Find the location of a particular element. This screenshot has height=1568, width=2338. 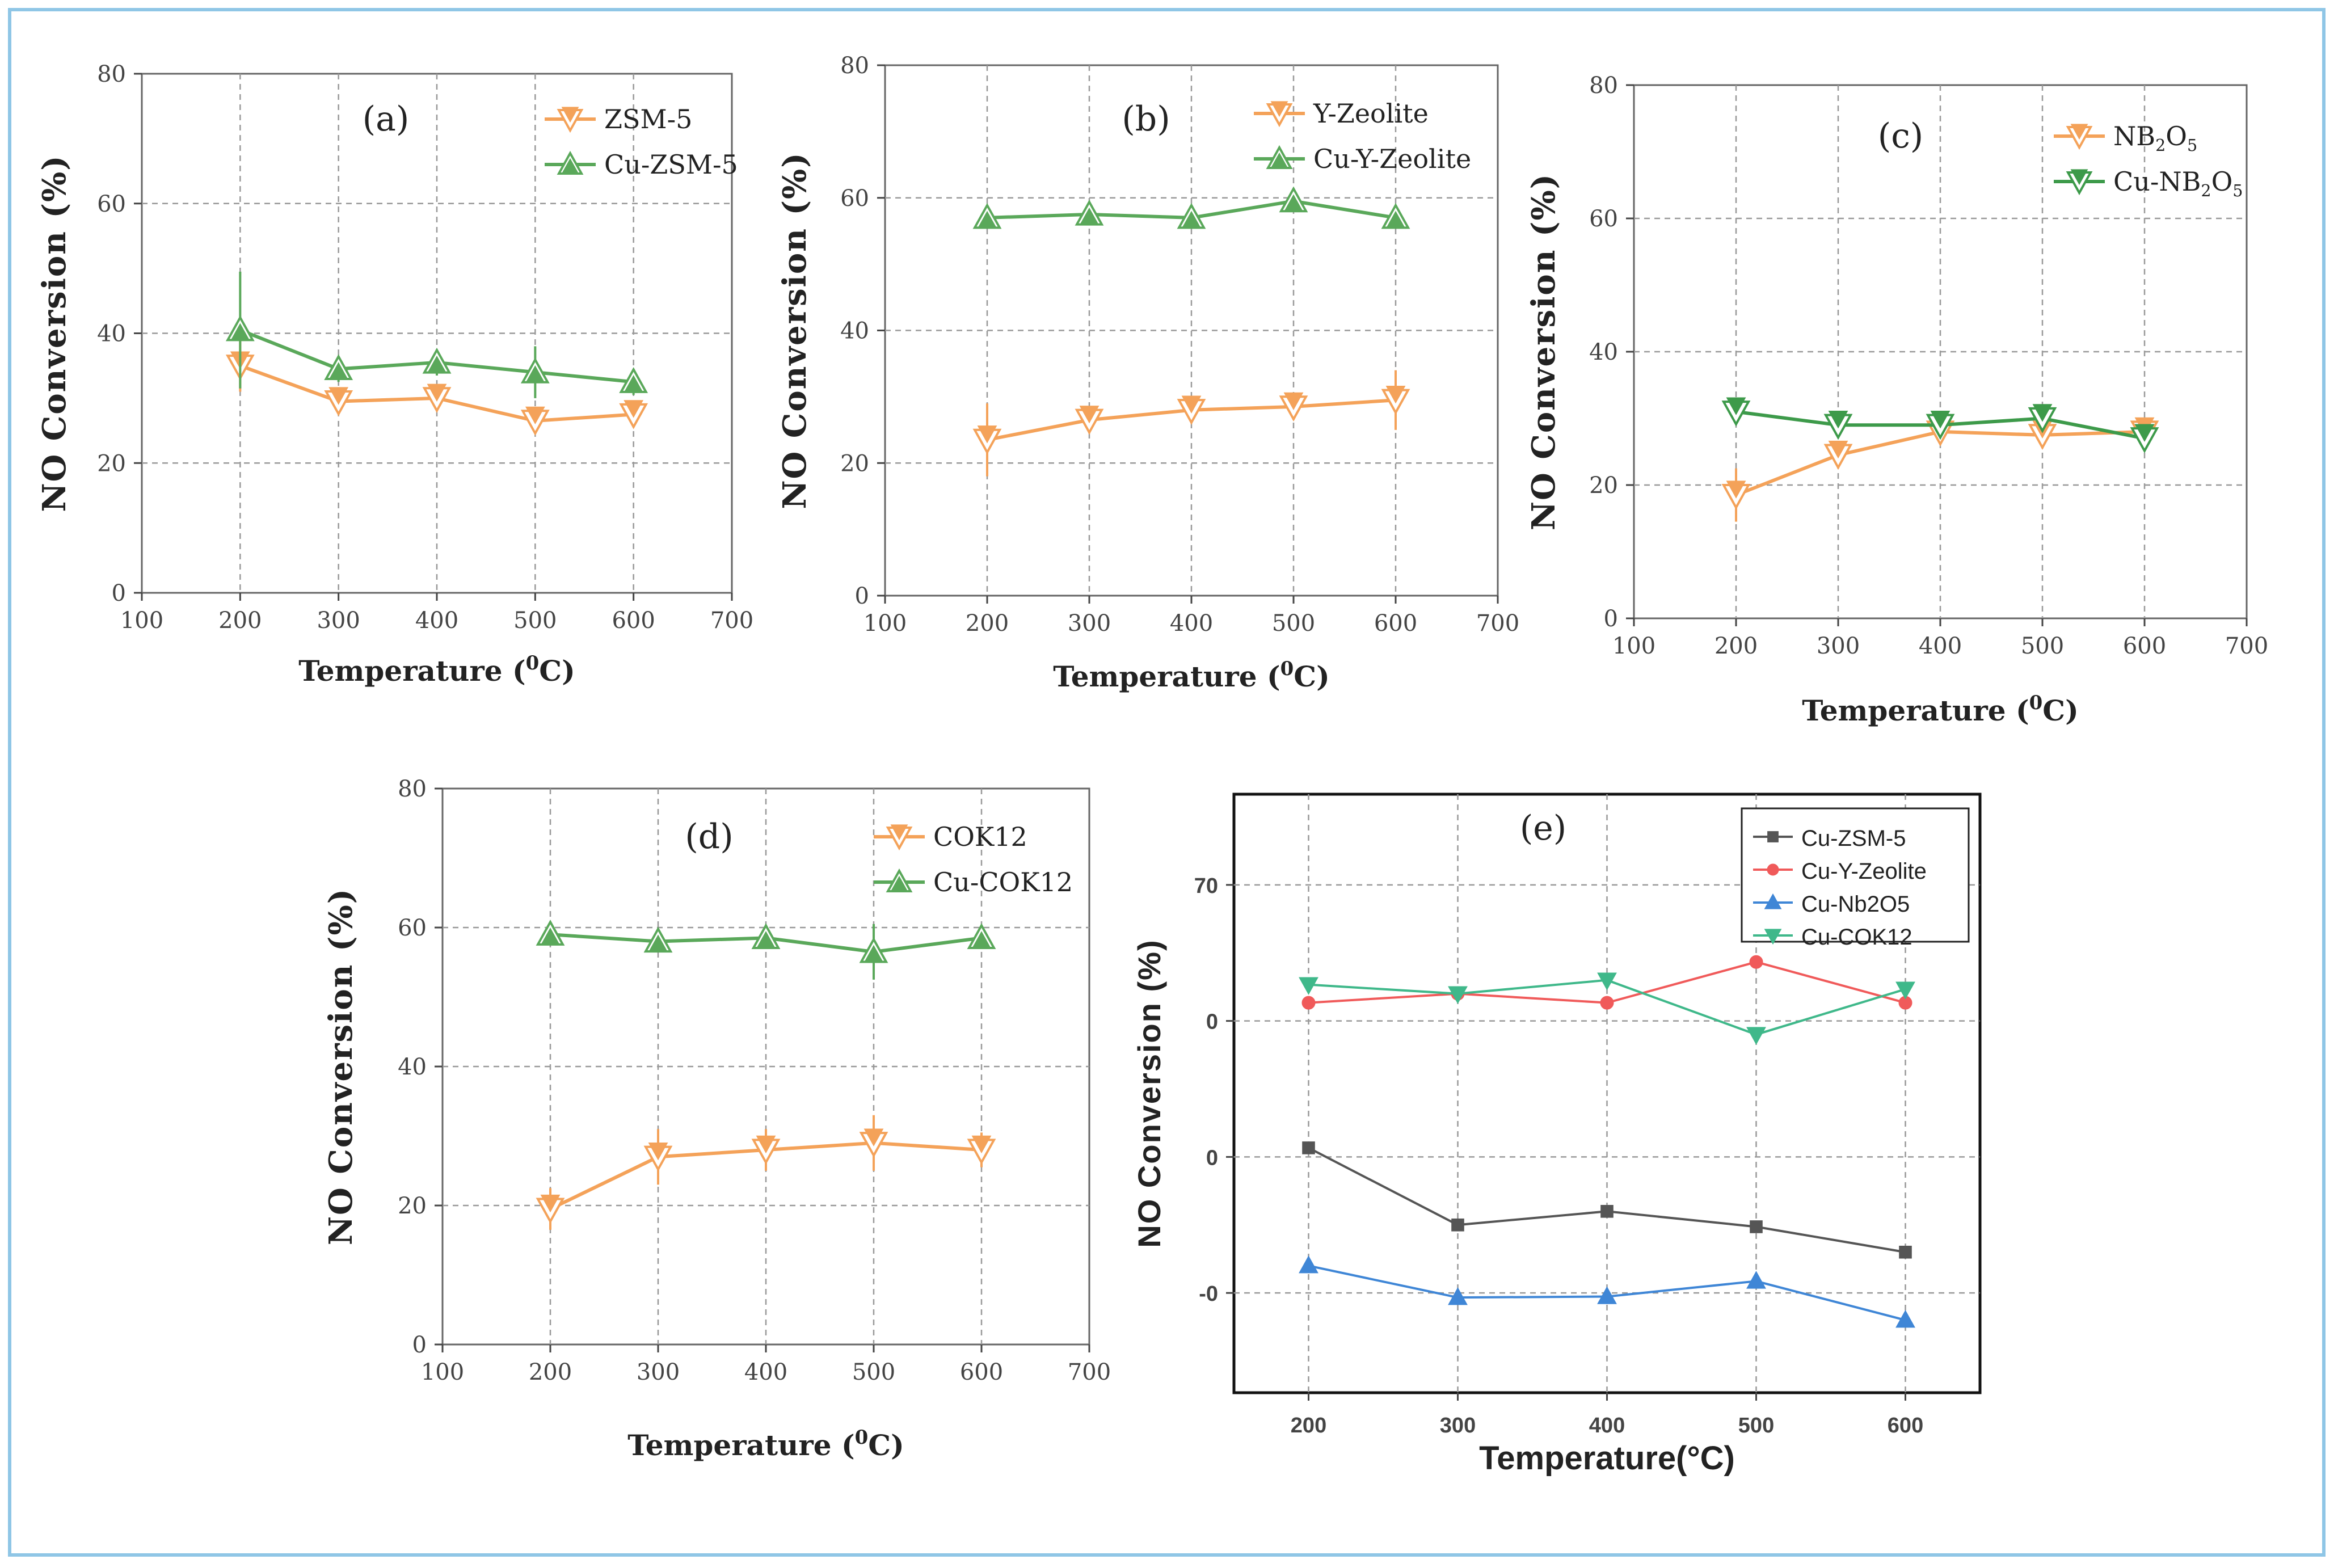

panel-label: (e) is located at coordinates (1543, 828).